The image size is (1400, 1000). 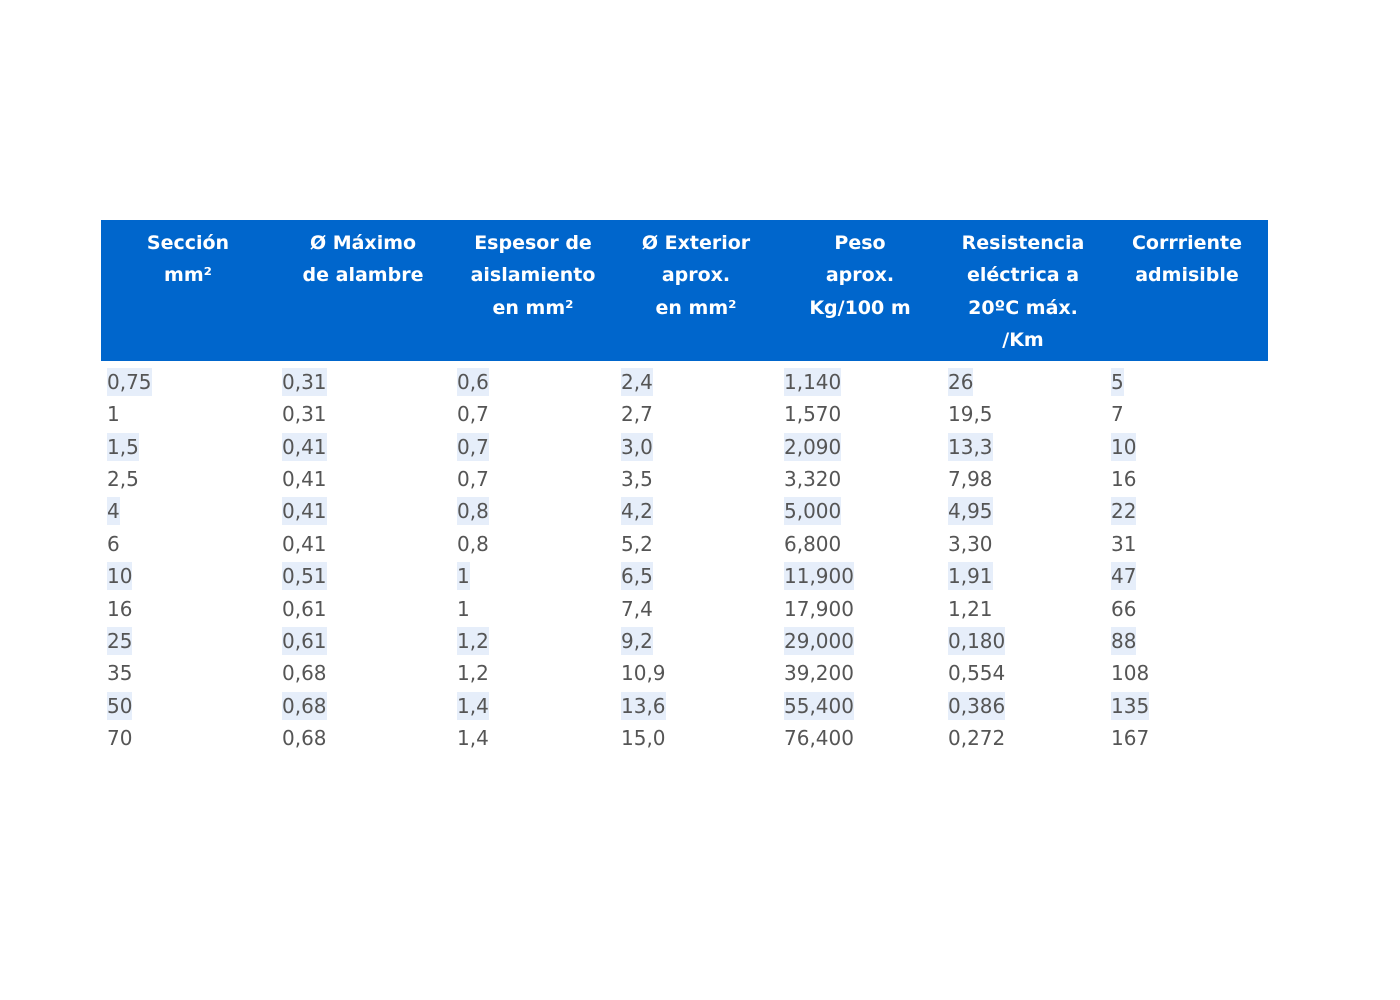 What do you see at coordinates (304, 576) in the screenshot?
I see `table-cell: 0,51` at bounding box center [304, 576].